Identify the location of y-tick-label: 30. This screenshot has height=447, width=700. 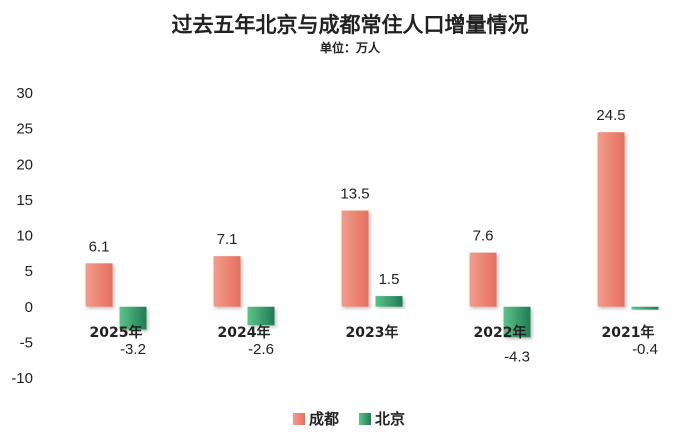
(24, 93).